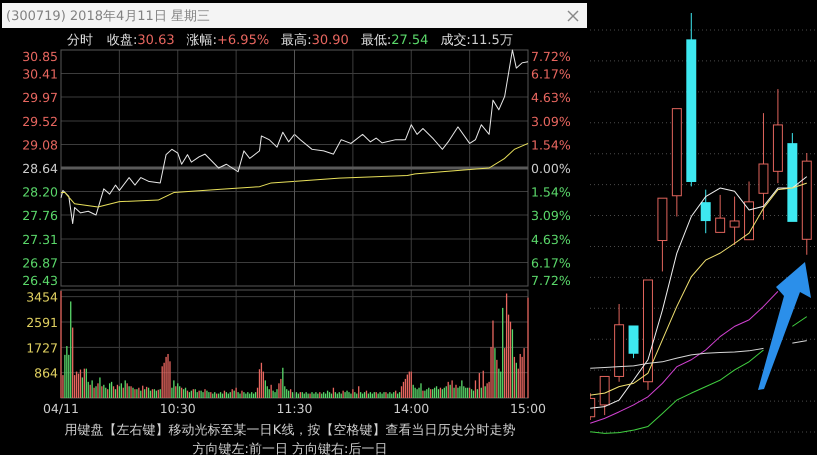 The image size is (817, 455). I want to click on chart-title: (300719) 2018年4月11日 星期三, so click(108, 16).